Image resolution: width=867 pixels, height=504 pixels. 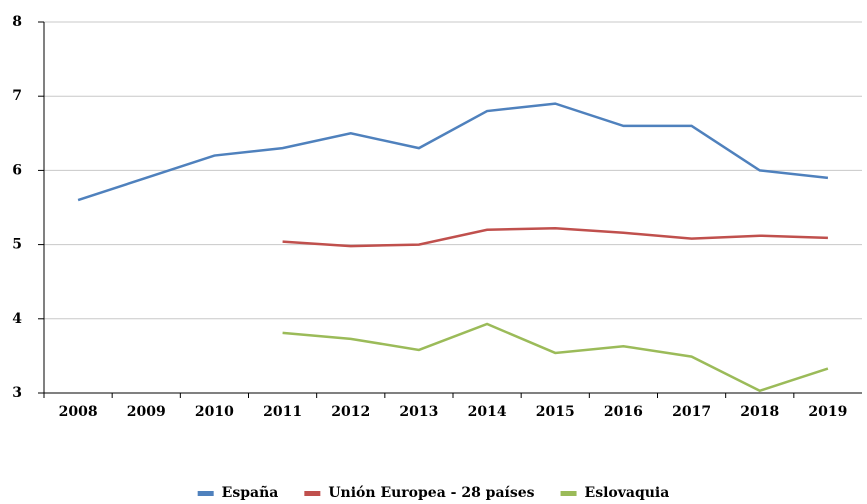 I want to click on x-tick-label: 2015, so click(x=555, y=412).